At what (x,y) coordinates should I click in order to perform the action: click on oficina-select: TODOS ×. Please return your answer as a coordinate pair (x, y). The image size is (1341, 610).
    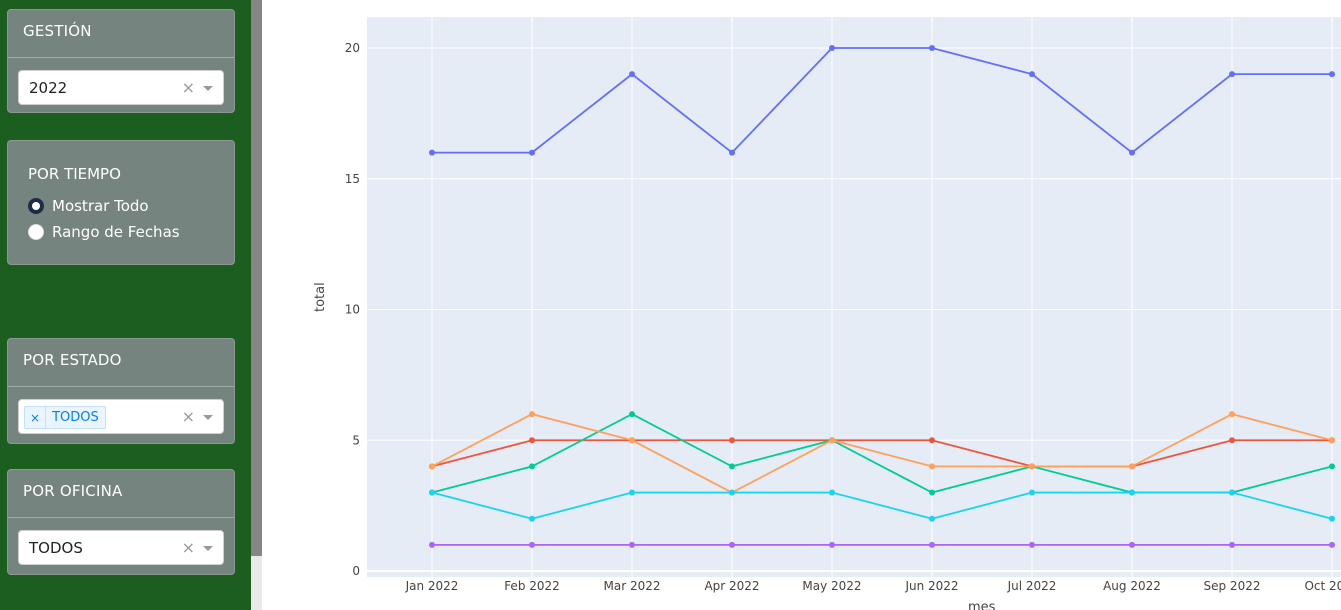
    Looking at the image, I should click on (121, 547).